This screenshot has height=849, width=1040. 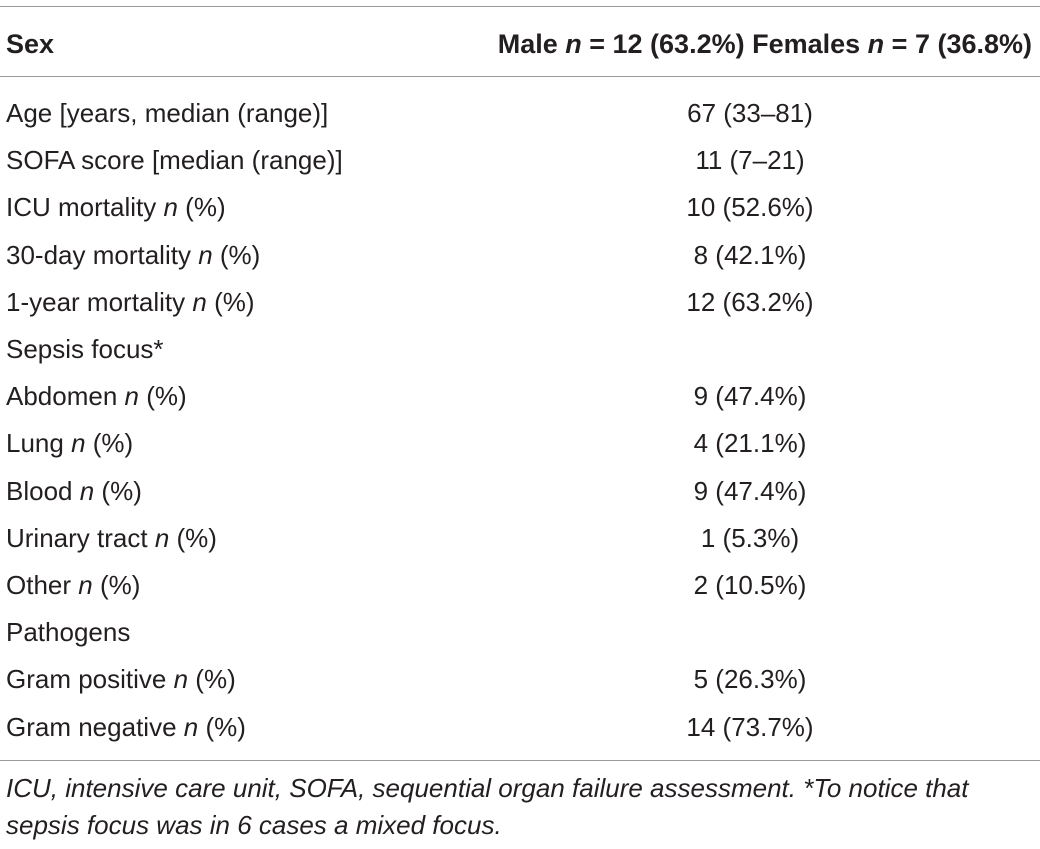 I want to click on row-label: Sepsis focus*, so click(x=85, y=349).